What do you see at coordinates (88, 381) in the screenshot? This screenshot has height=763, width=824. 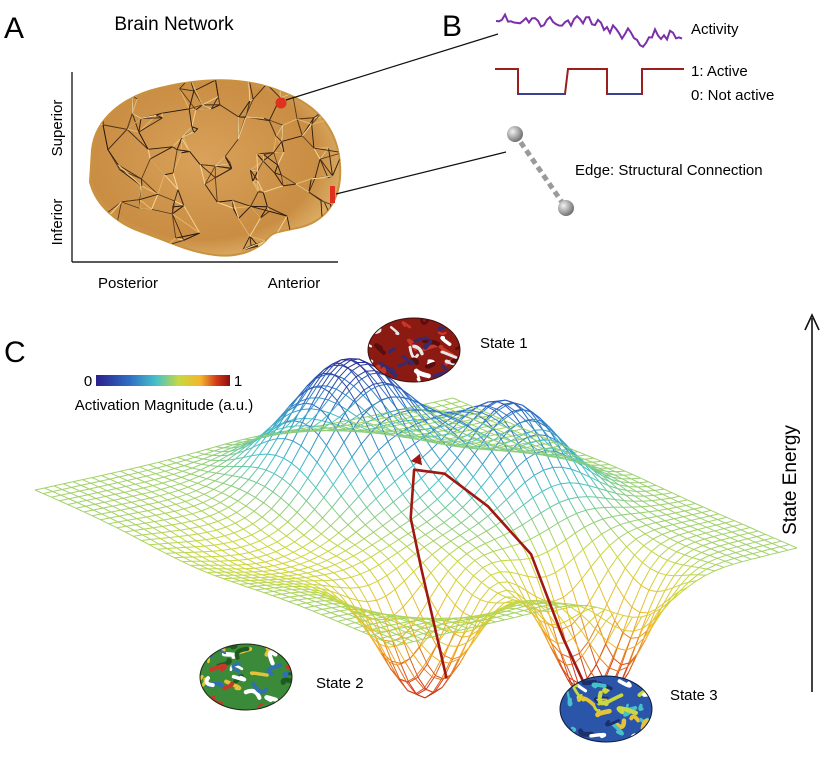 I see `colorbar-min-label: 0` at bounding box center [88, 381].